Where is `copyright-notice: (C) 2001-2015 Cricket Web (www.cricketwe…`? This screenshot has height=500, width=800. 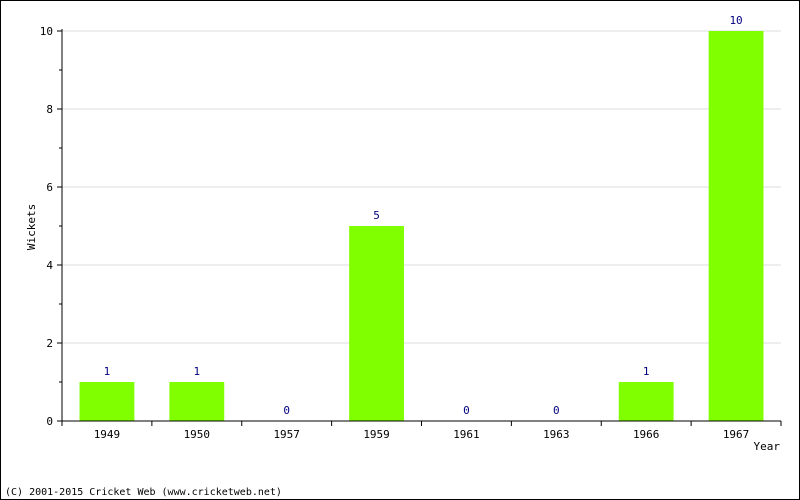 copyright-notice: (C) 2001-2015 Cricket Web (www.cricketwe… is located at coordinates (143, 492).